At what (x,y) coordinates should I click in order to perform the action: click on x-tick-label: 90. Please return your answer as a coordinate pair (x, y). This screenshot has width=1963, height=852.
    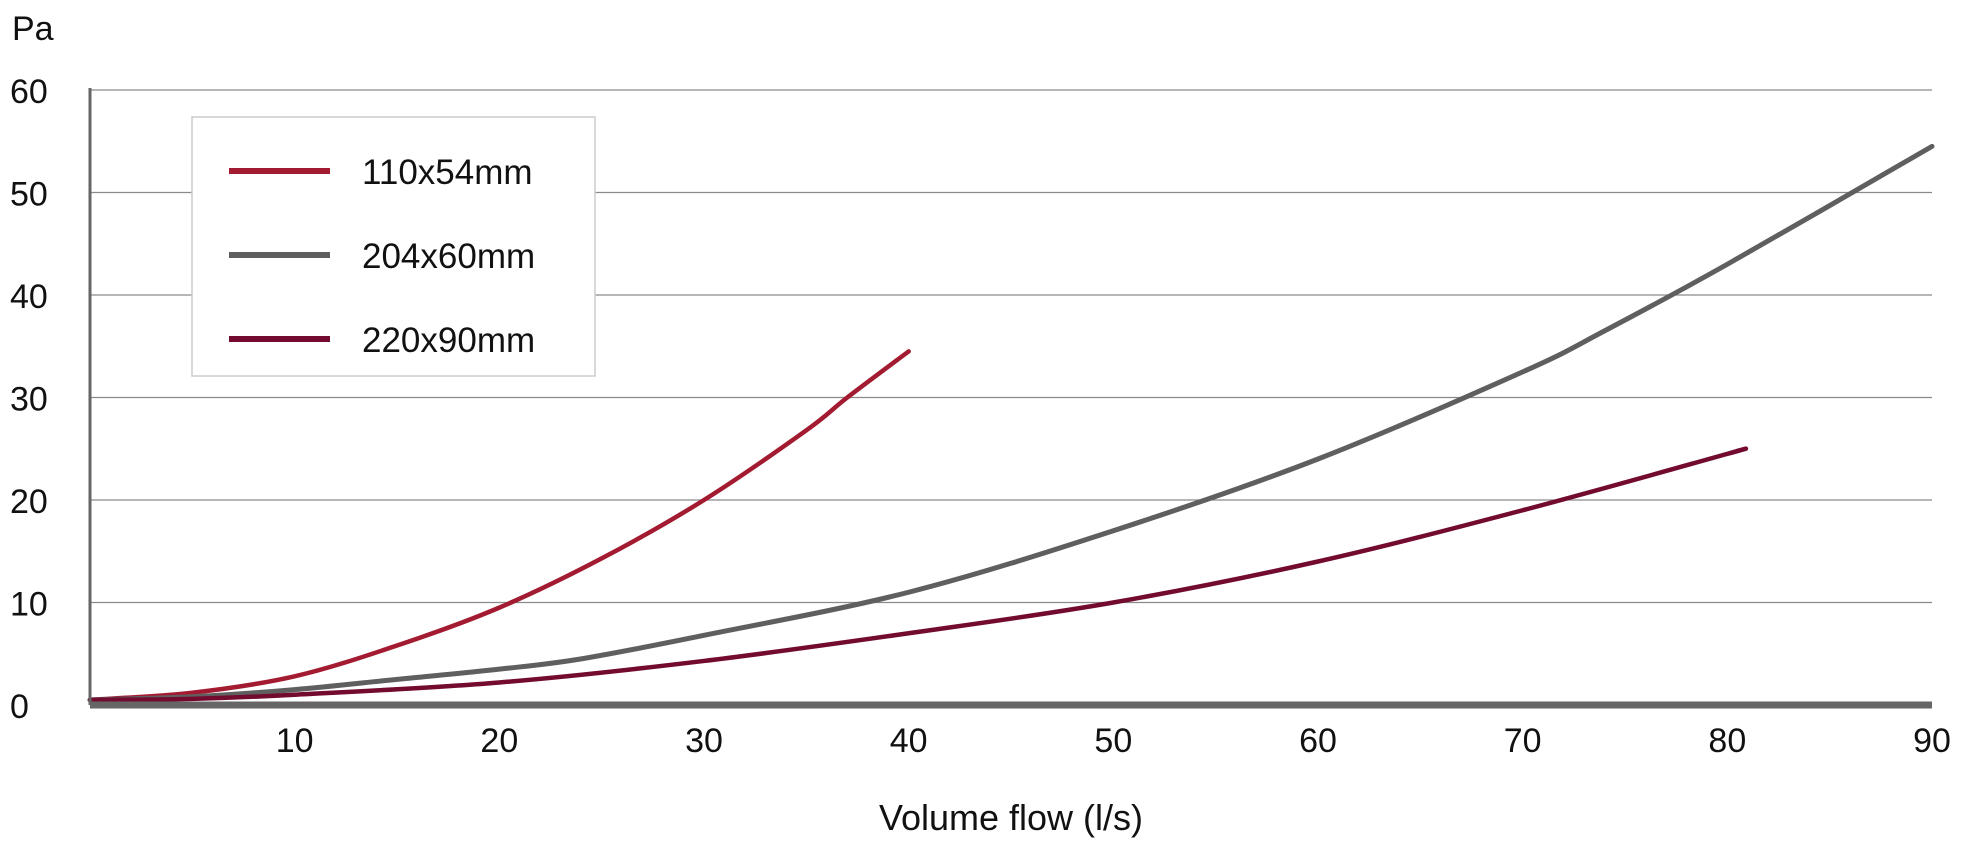
    Looking at the image, I should click on (1932, 741).